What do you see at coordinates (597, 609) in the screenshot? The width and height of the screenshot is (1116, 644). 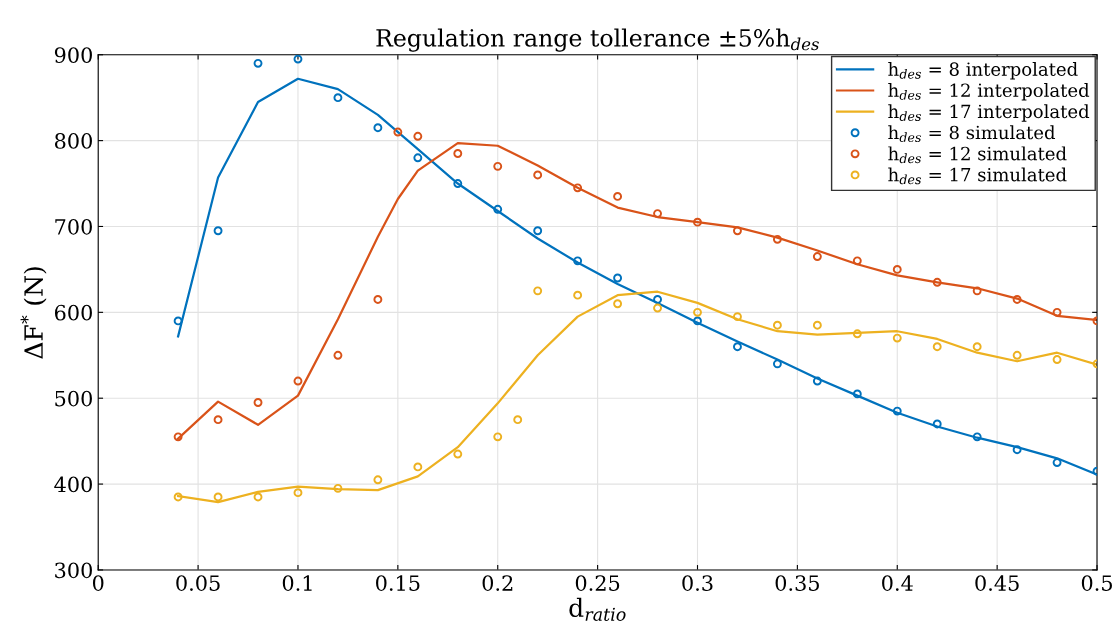 I see `x-axis-title: d$_{ratio}$` at bounding box center [597, 609].